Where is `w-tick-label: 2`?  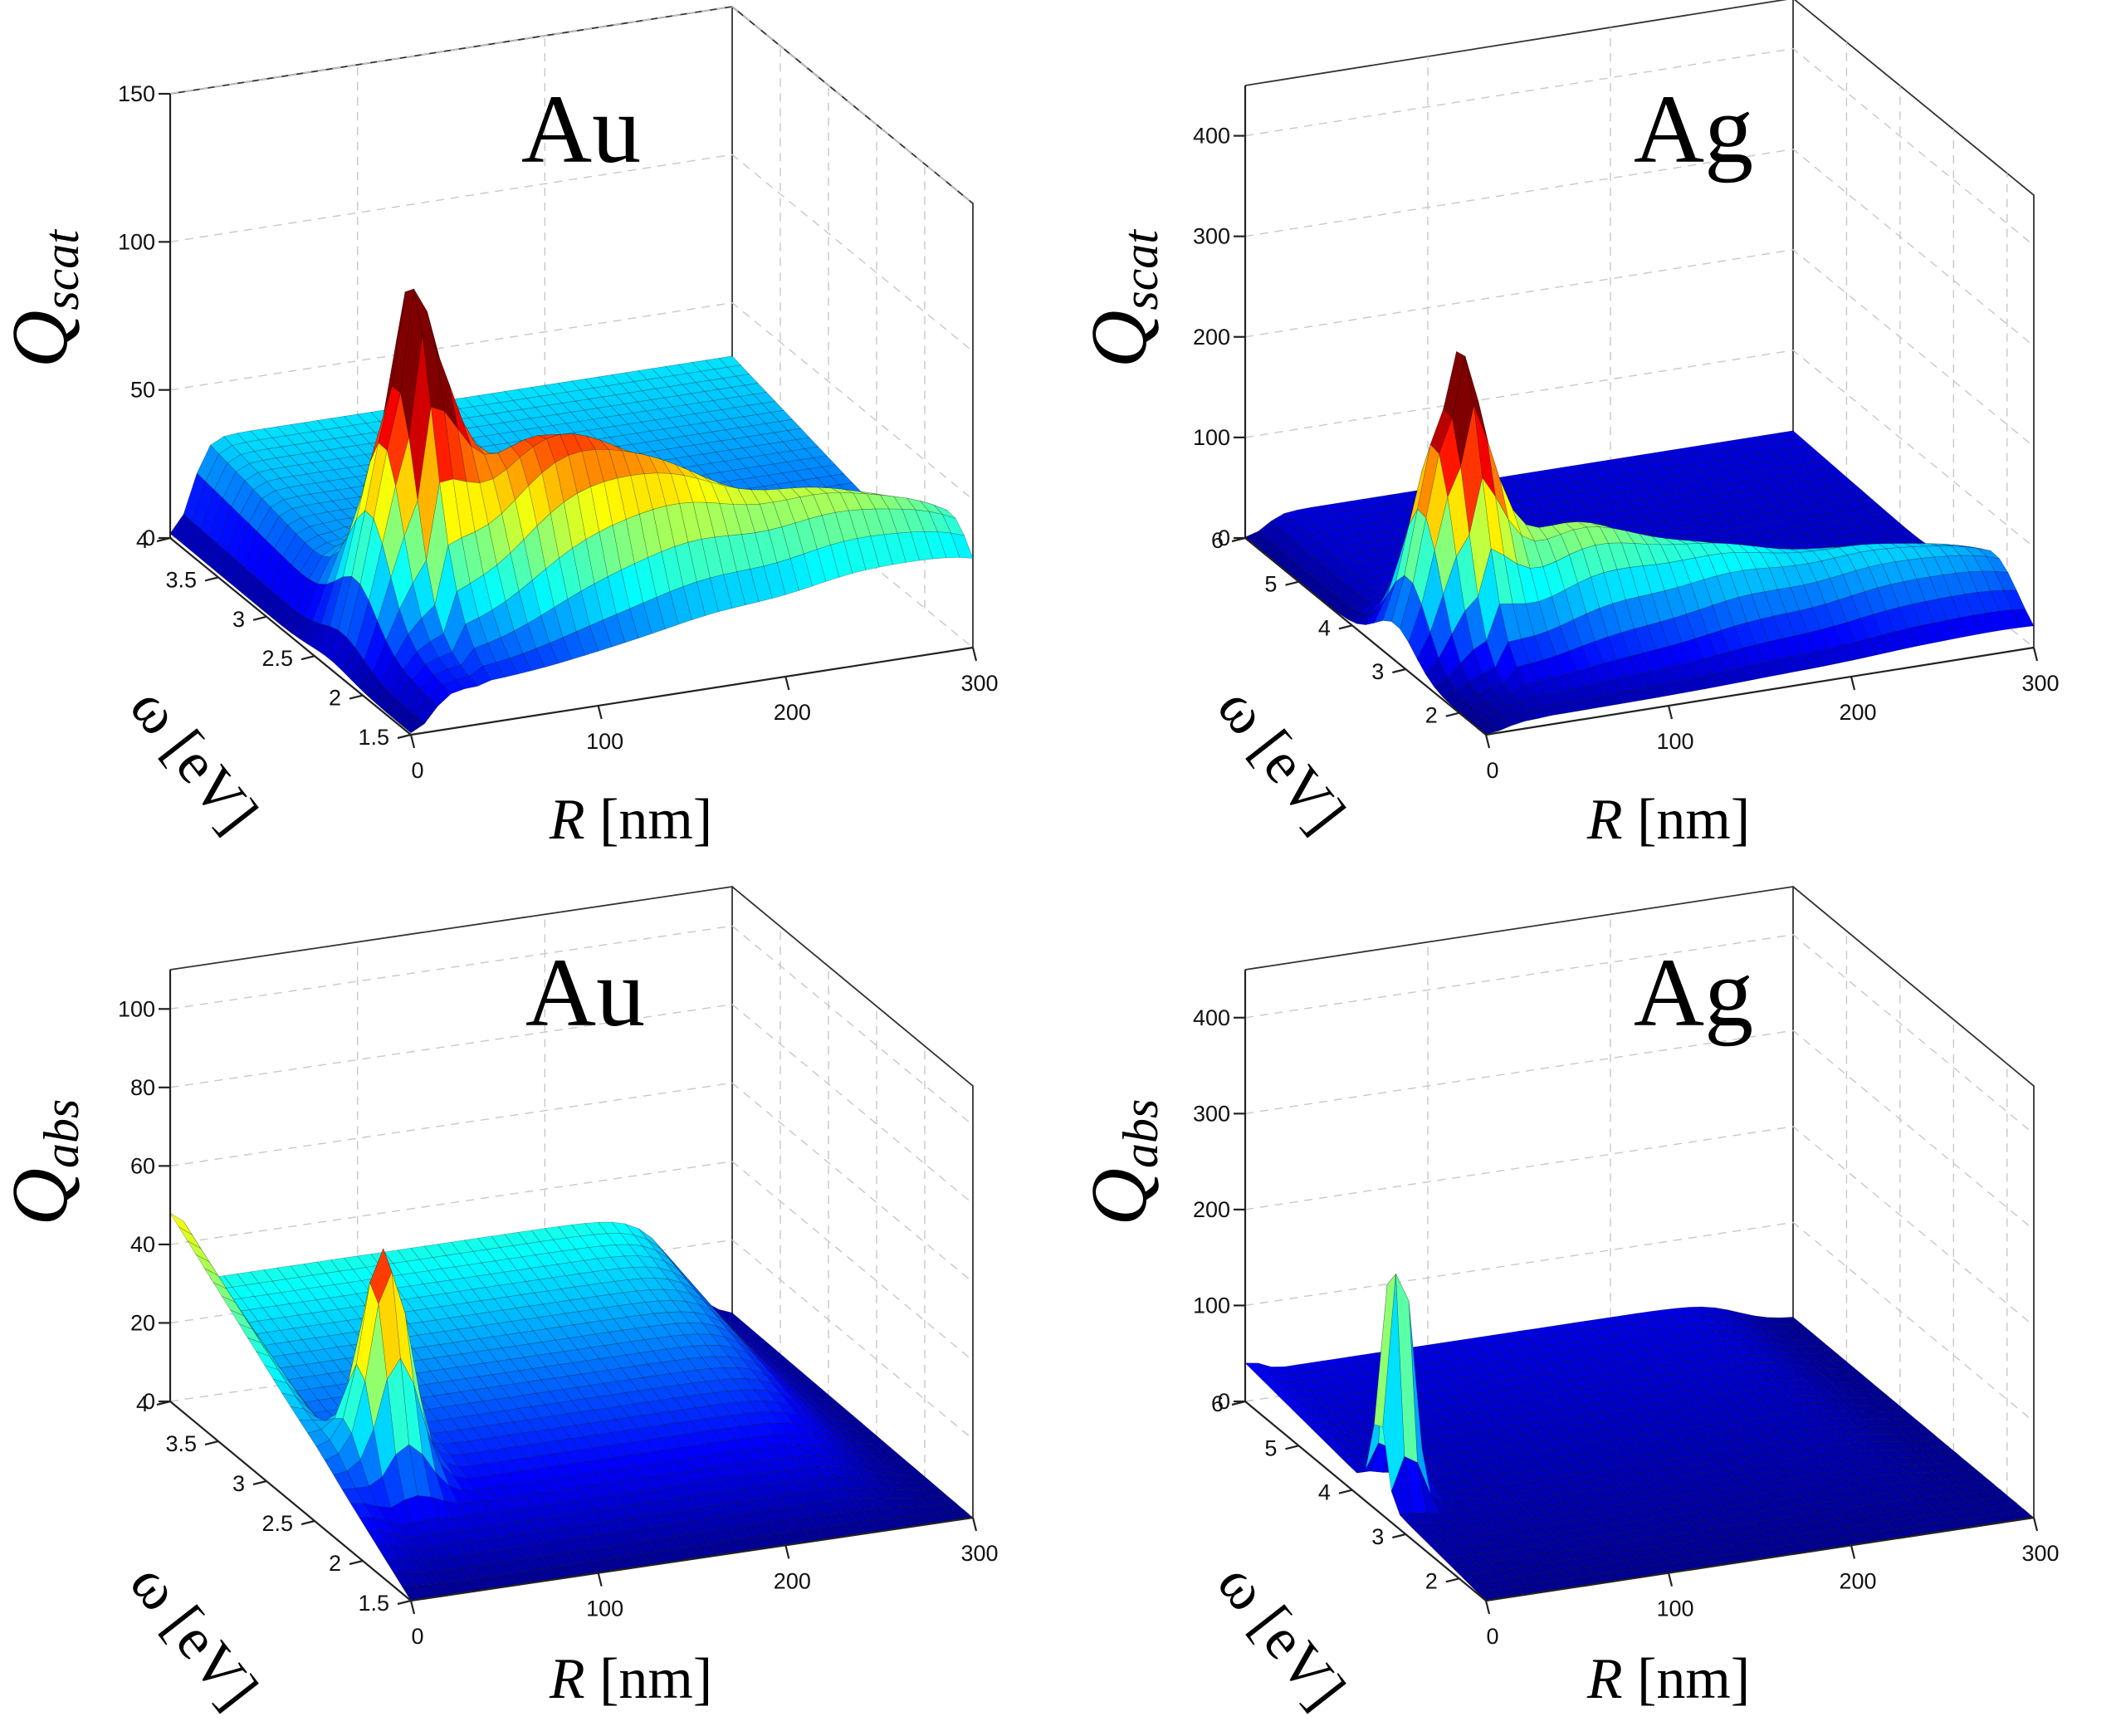 w-tick-label: 2 is located at coordinates (1431, 715).